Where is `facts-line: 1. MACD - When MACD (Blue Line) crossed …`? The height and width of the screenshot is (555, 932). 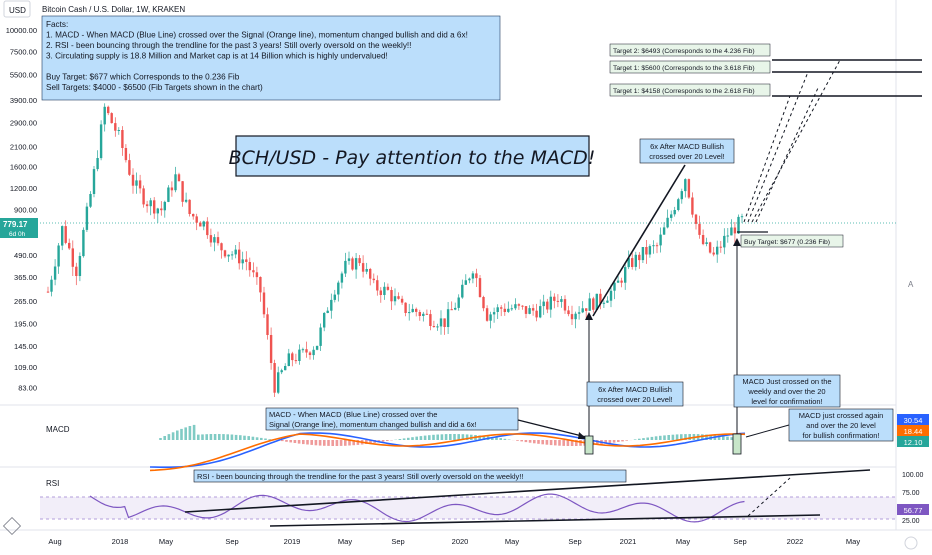
facts-line: 1. MACD - When MACD (Blue Line) crossed … is located at coordinates (257, 35).